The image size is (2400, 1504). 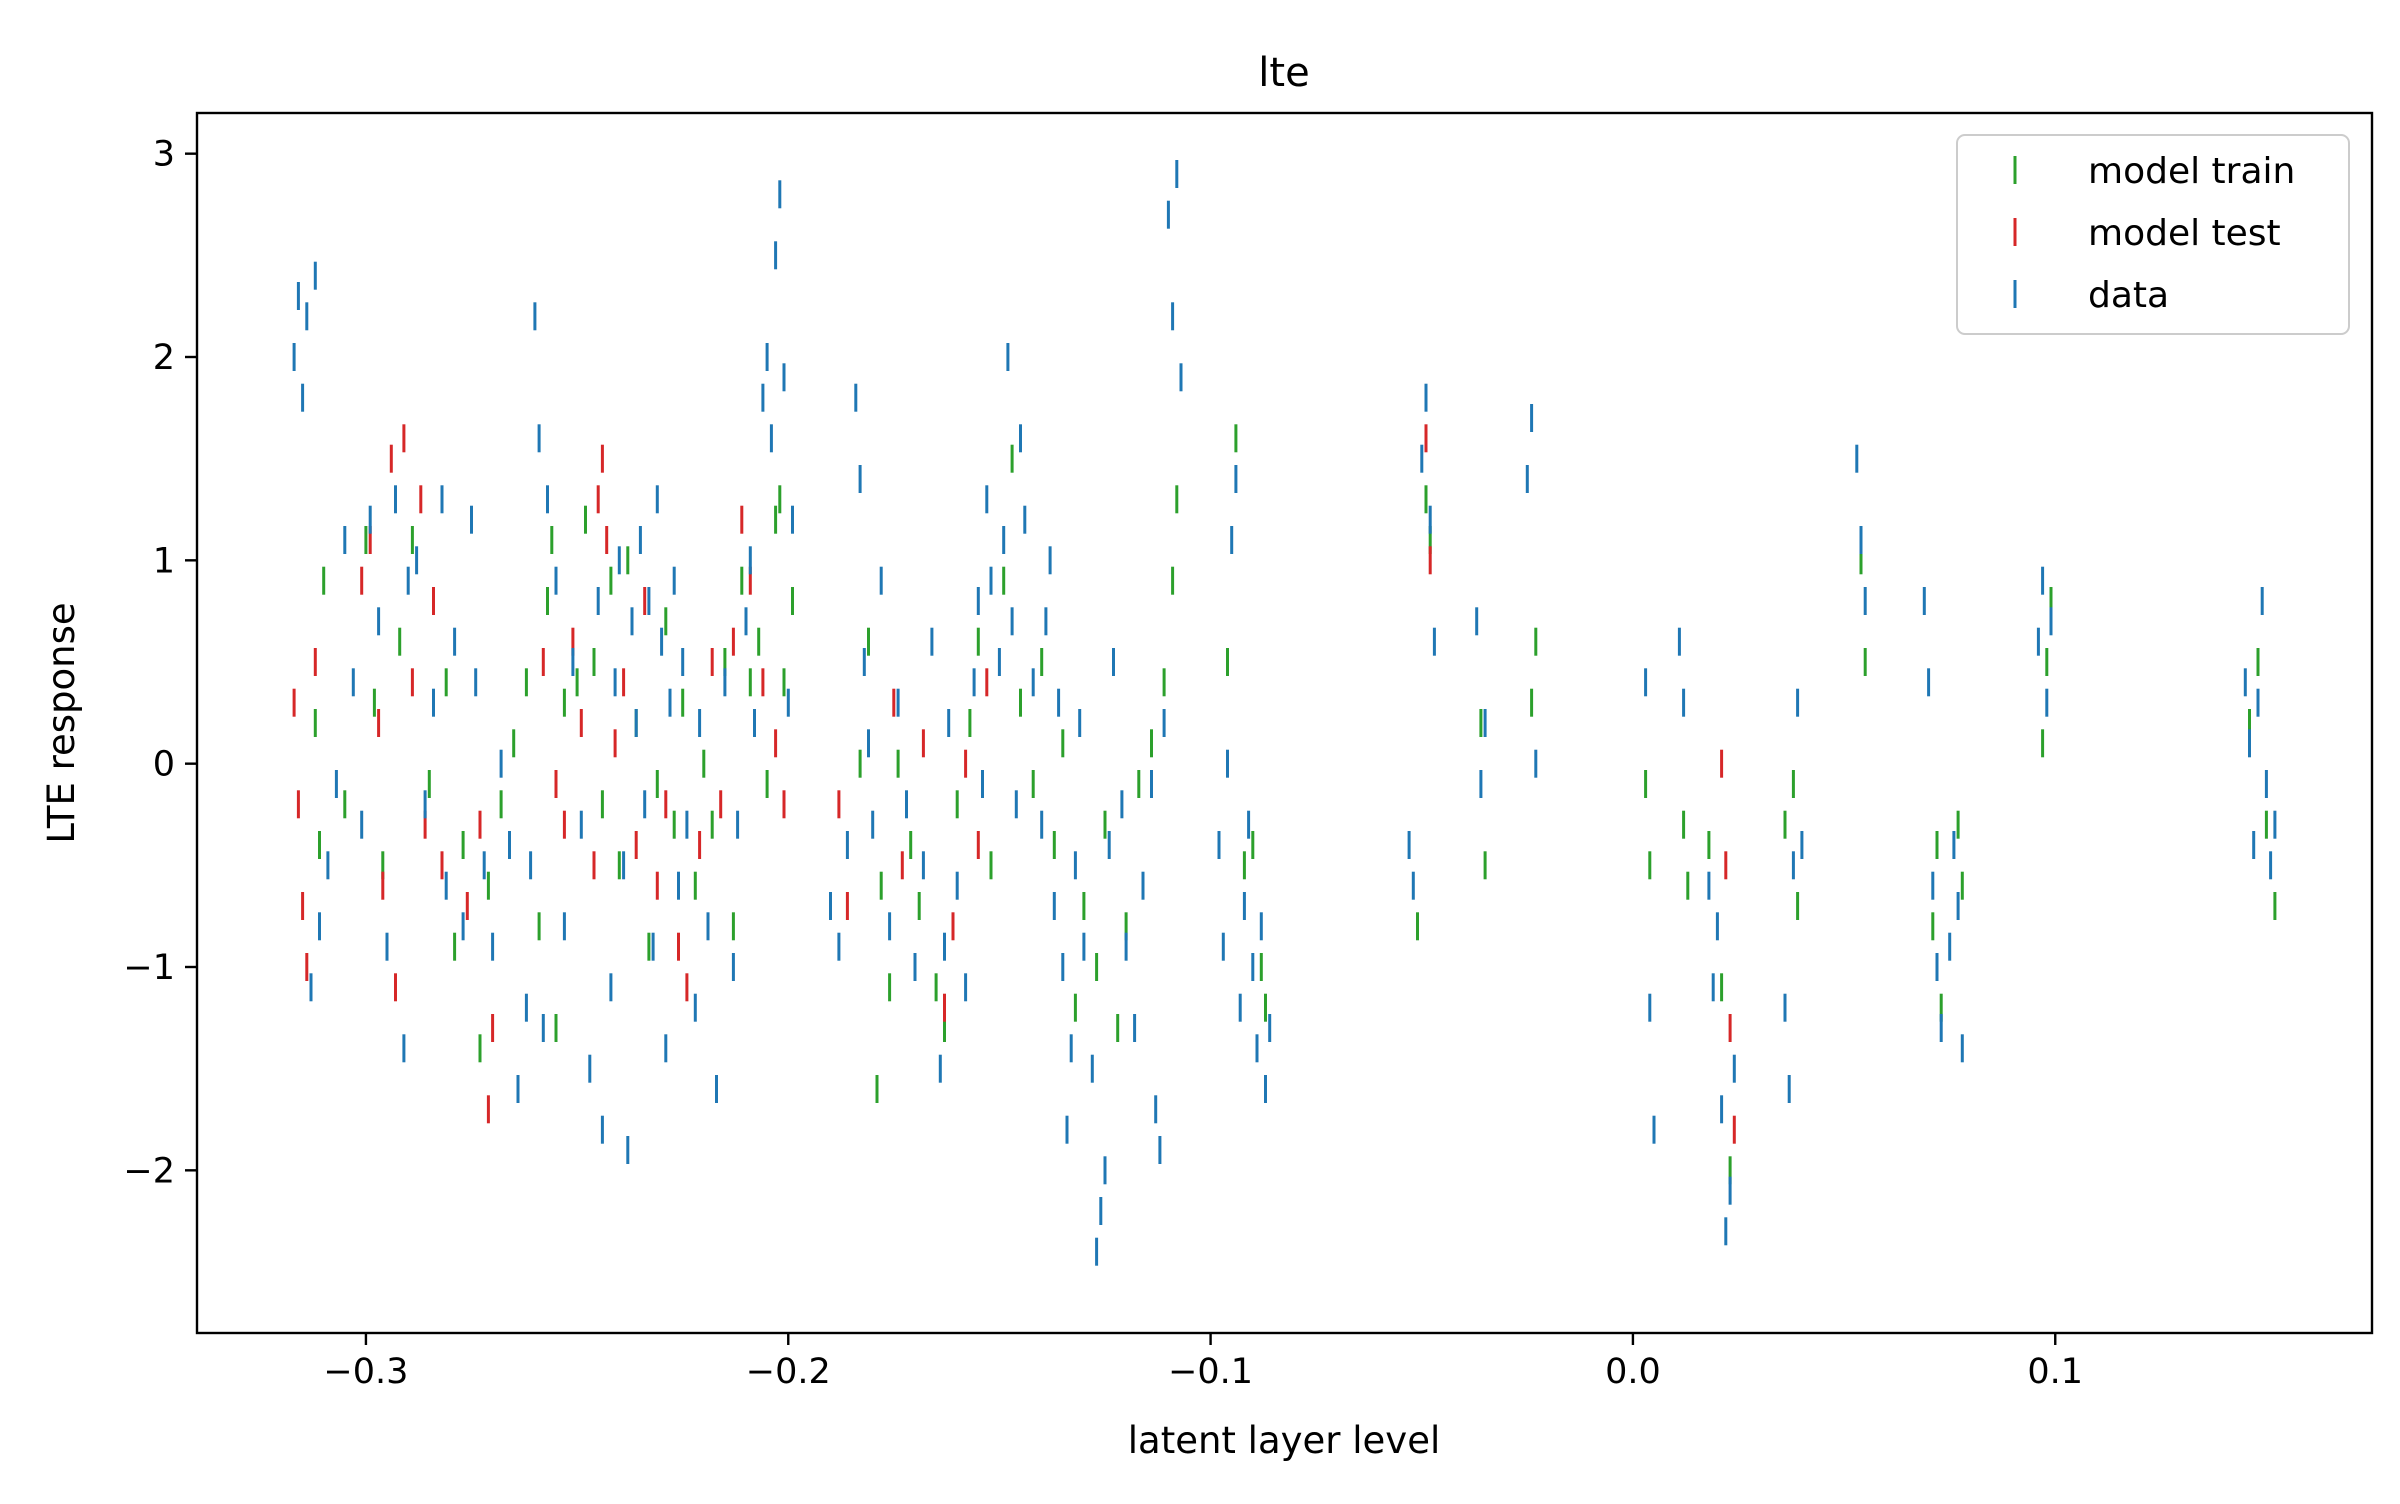 What do you see at coordinates (164, 155) in the screenshot?
I see `y-tick-label: 3` at bounding box center [164, 155].